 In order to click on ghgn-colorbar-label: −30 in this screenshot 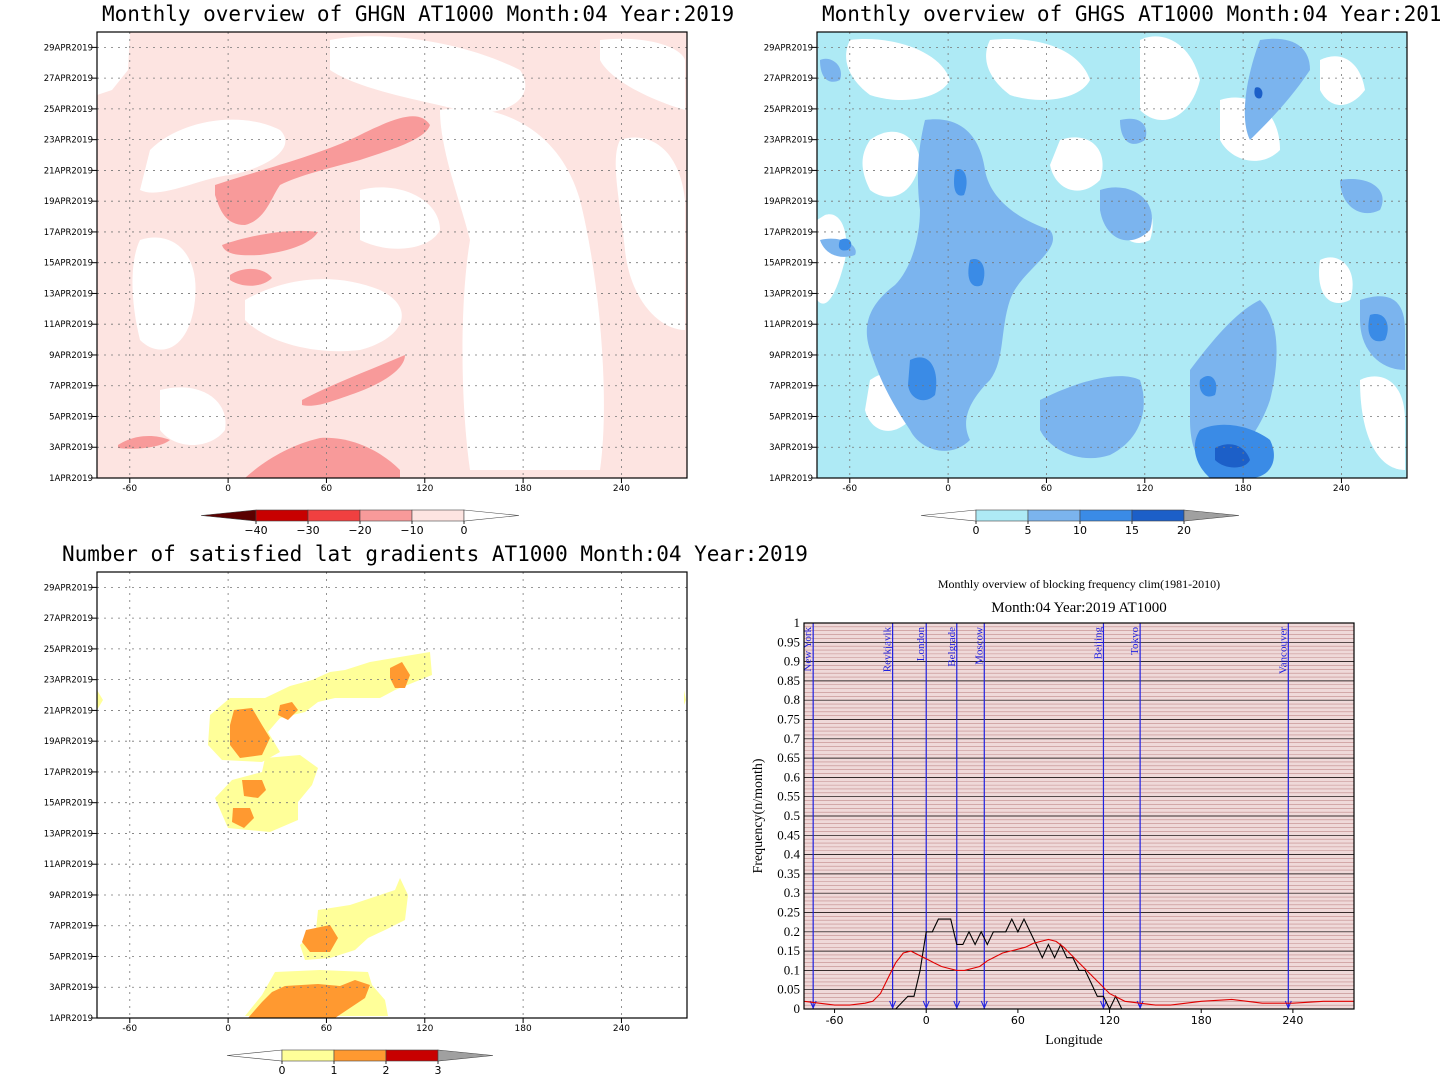, I will do `click(307, 530)`.